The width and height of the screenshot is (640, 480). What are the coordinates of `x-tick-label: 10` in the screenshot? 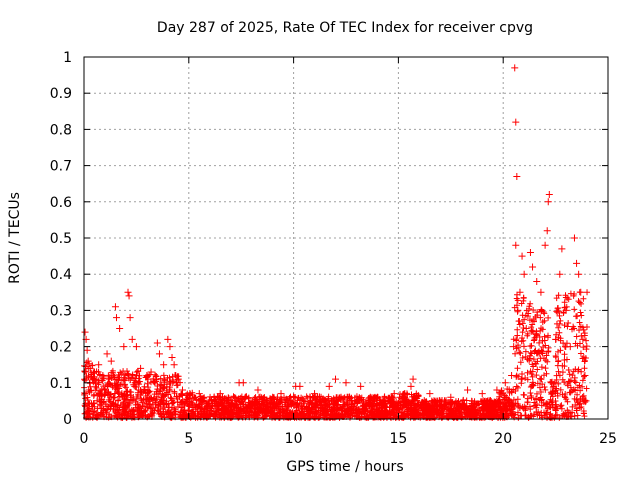 It's located at (294, 439).